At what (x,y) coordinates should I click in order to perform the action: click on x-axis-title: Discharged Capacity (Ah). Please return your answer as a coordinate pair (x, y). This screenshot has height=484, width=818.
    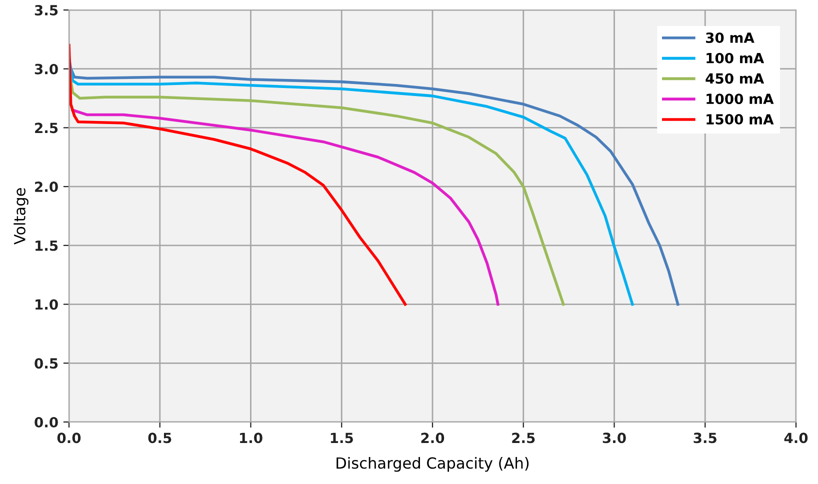
    Looking at the image, I should click on (432, 464).